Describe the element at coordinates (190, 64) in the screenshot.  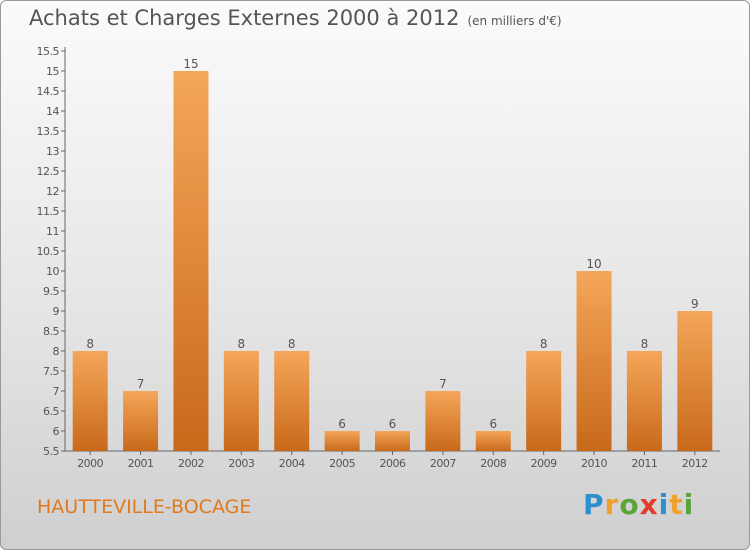
I see `data-label-2002: 15` at that location.